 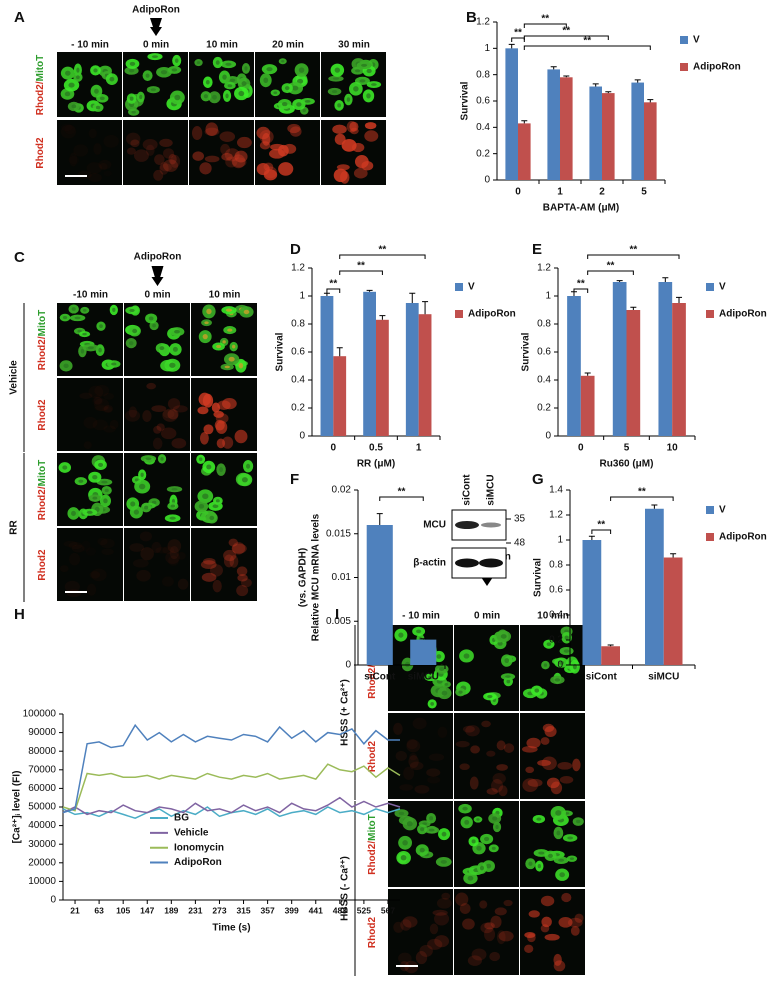 I want to click on legend-swatch, so click(x=684, y=40).